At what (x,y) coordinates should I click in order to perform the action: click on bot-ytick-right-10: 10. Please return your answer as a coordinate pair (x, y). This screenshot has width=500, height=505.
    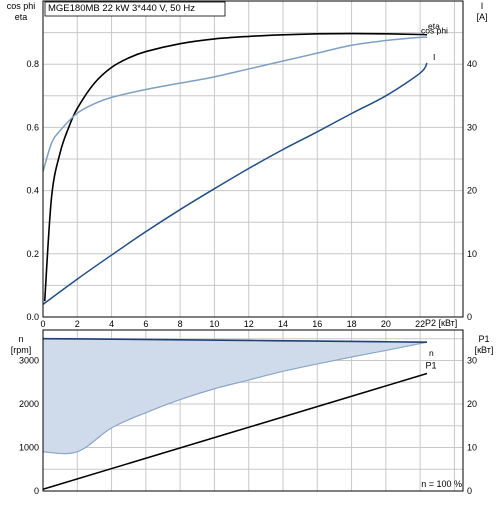
    Looking at the image, I should click on (472, 447).